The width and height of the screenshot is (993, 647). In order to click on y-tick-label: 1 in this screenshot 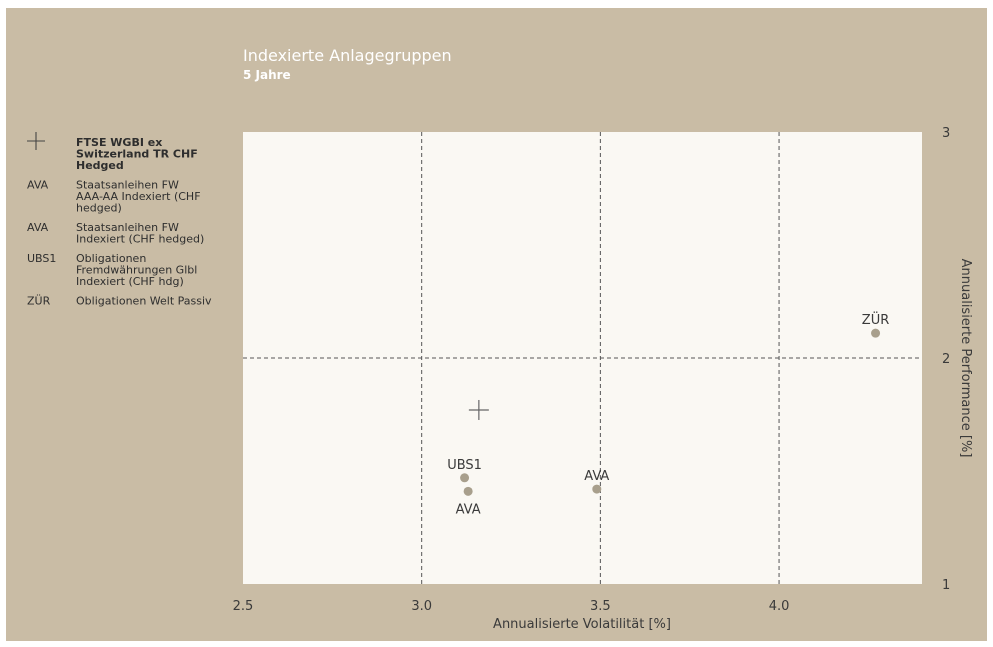, I will do `click(946, 585)`.